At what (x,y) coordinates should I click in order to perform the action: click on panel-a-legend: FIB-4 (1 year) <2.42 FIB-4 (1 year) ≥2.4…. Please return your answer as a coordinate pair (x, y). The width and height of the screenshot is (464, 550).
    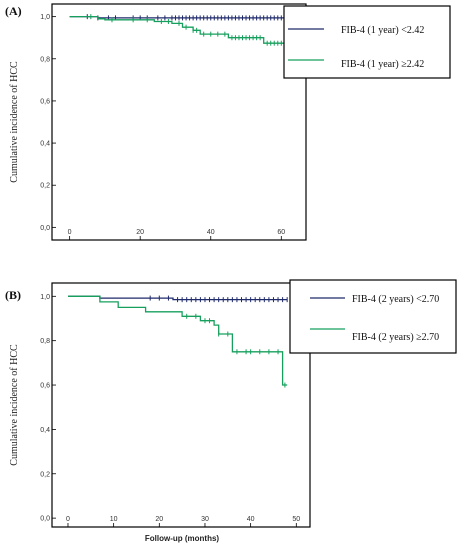
    Looking at the image, I should click on (367, 42).